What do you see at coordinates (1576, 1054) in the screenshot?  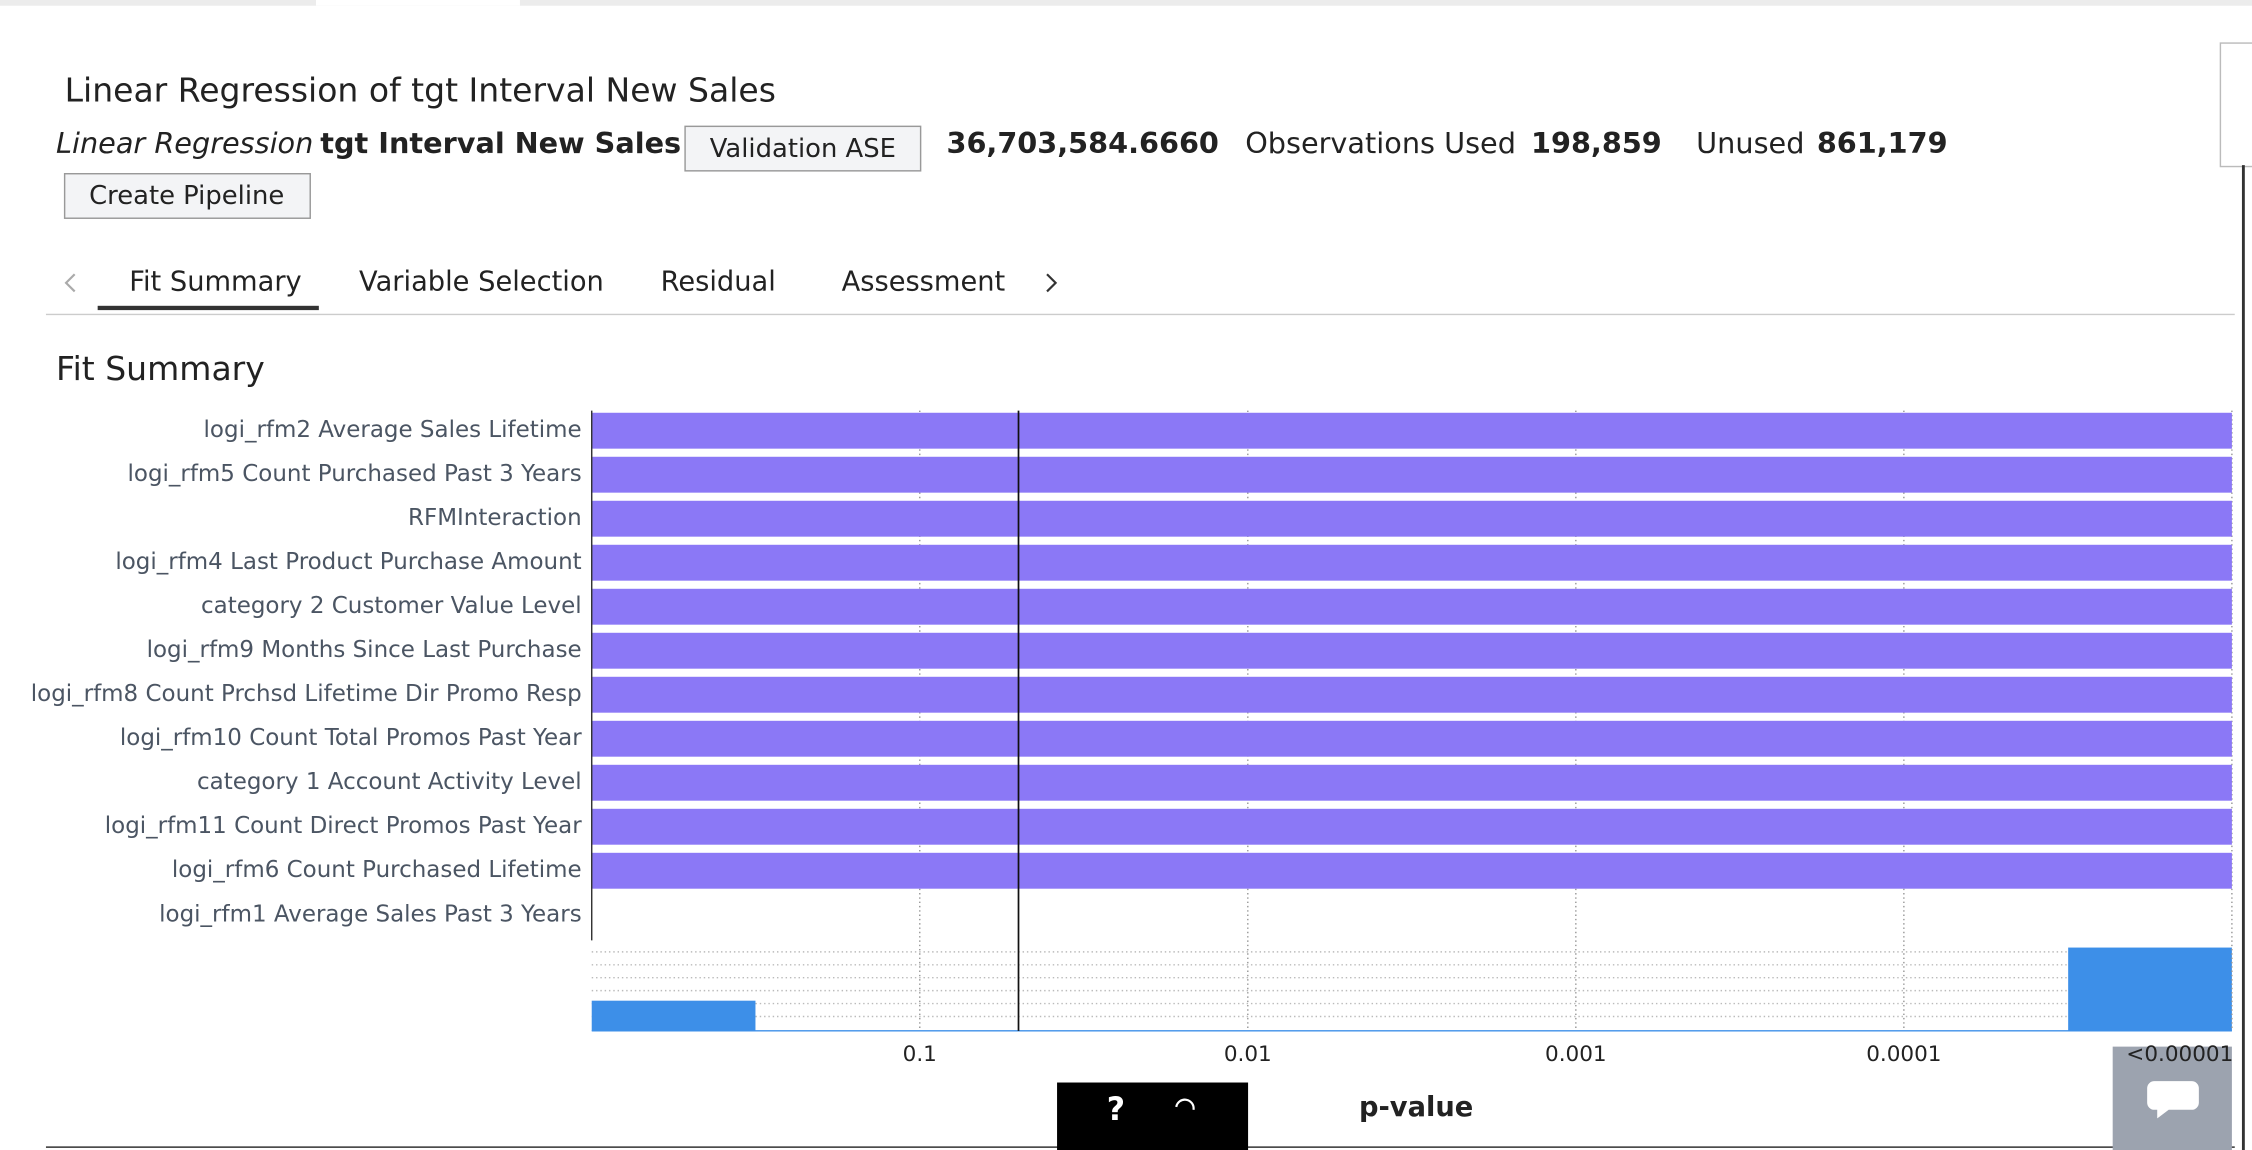 I see `x-tick-label: 0.001` at bounding box center [1576, 1054].